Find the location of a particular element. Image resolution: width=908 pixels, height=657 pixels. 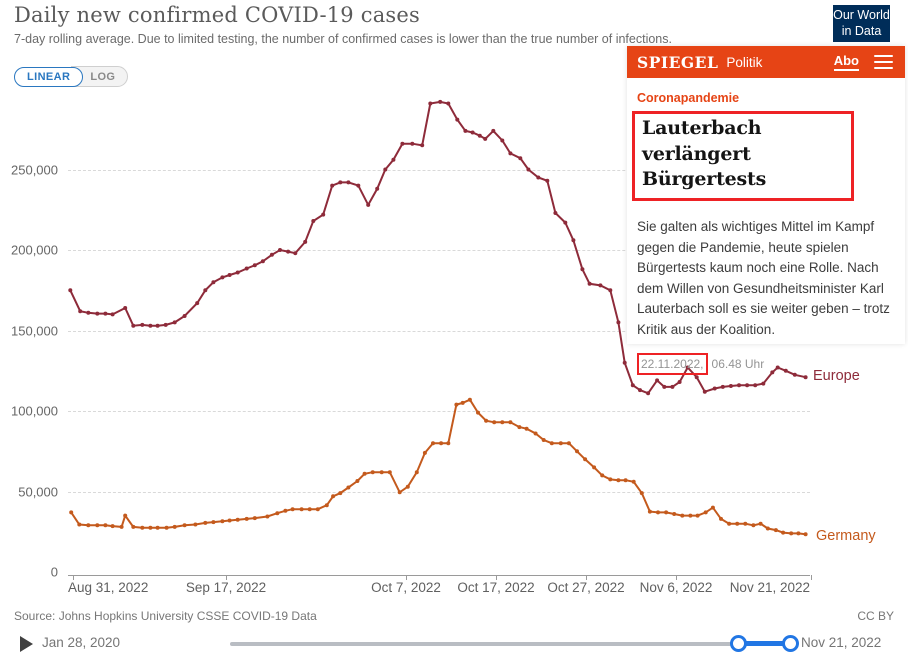

series-label-europe: Europe is located at coordinates (836, 376).